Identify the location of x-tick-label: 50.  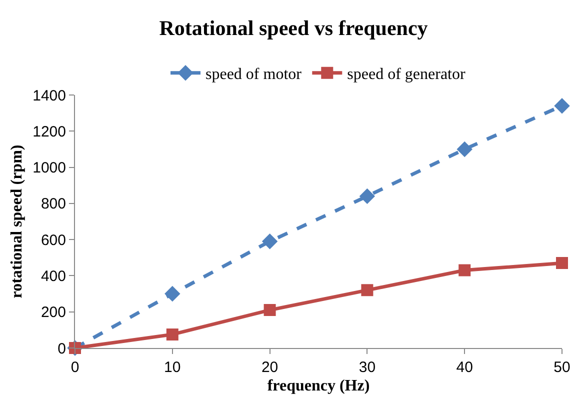
(562, 367).